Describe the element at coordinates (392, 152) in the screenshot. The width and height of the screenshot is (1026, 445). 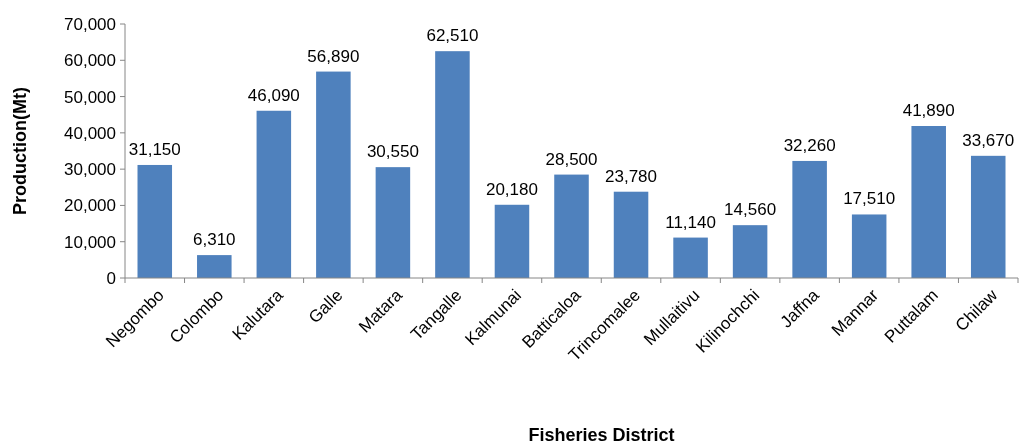
I see `data-label: 30,550` at that location.